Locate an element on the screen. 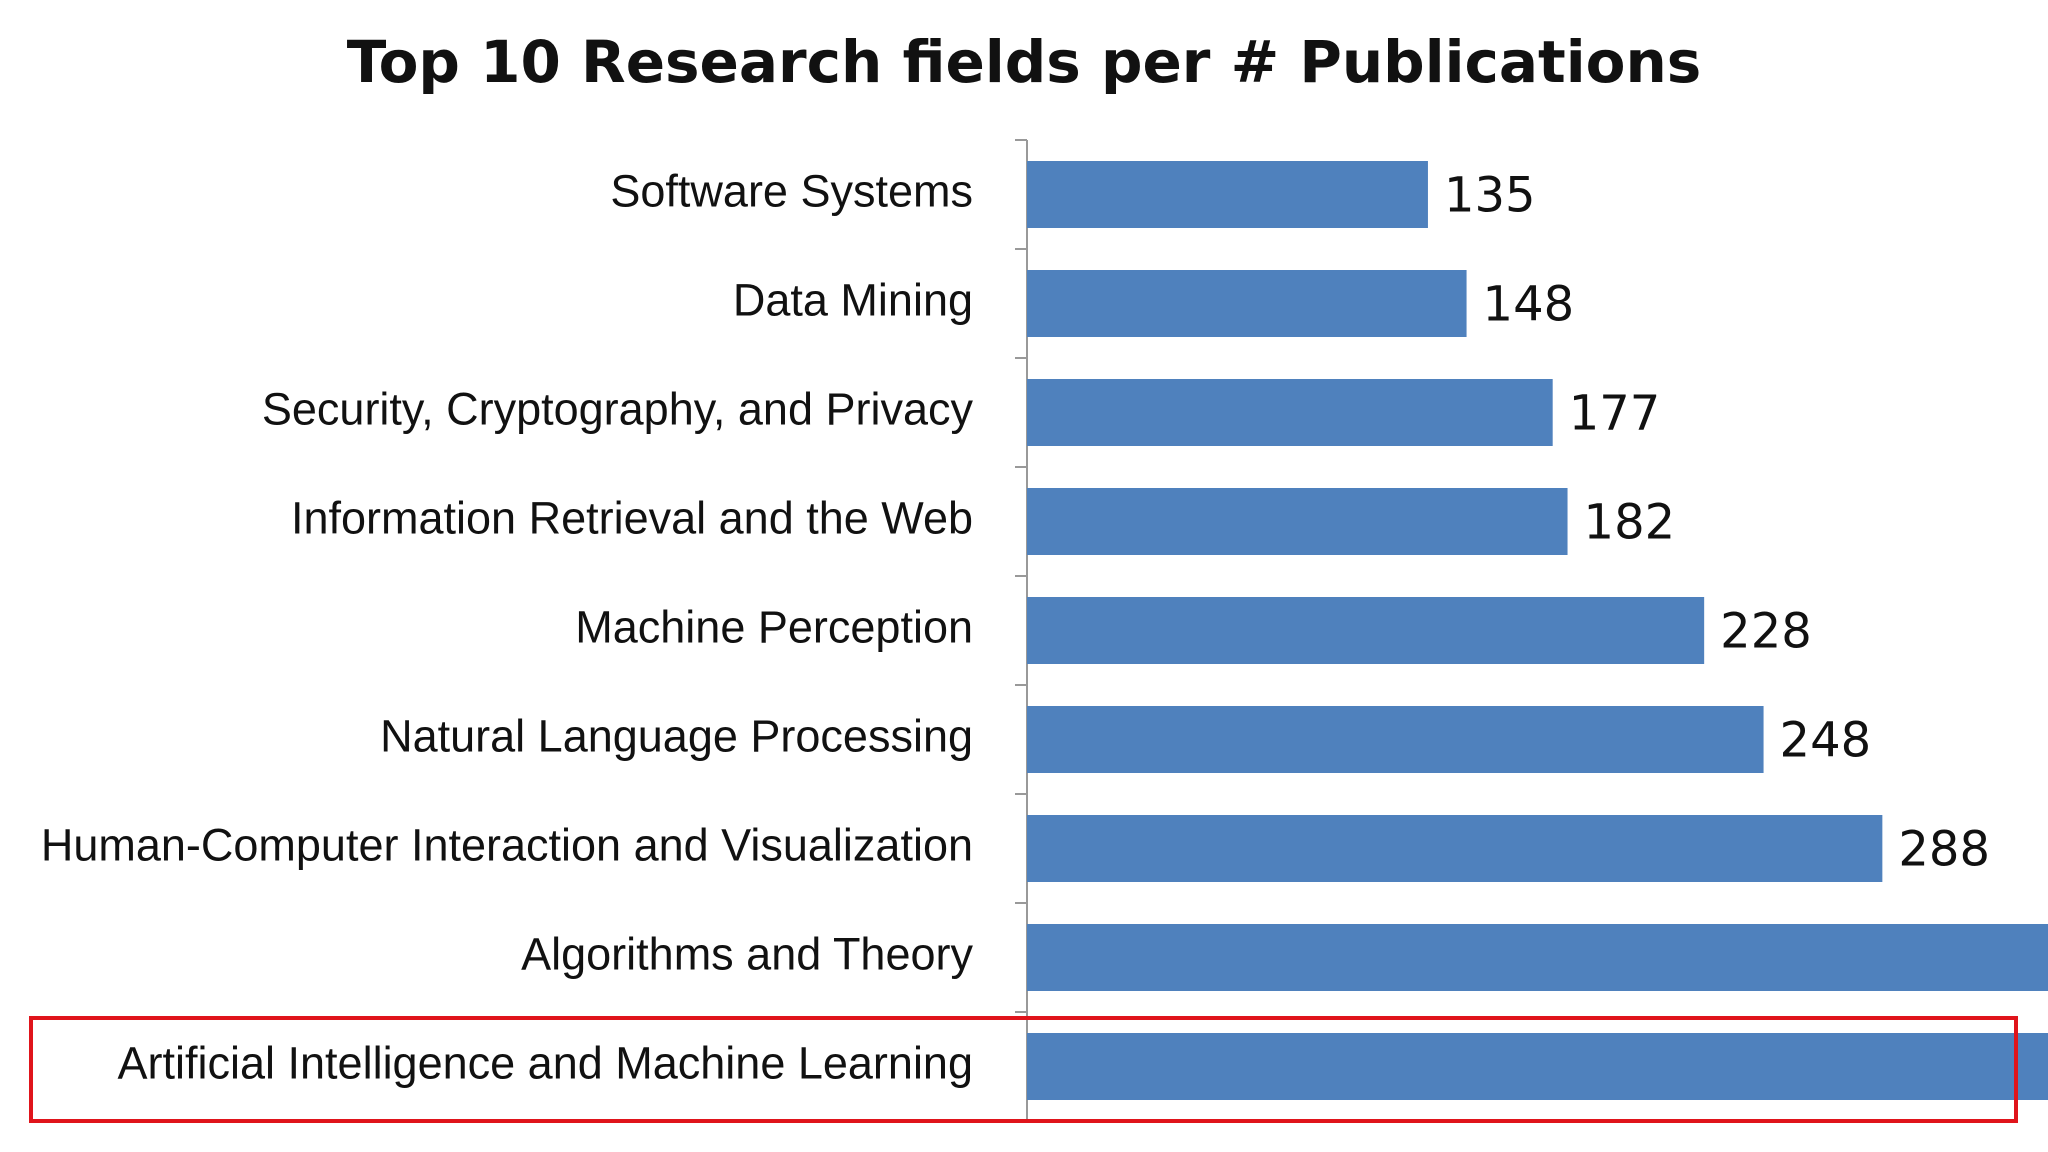 The image size is (2048, 1152). data-label: 288 is located at coordinates (1944, 850).